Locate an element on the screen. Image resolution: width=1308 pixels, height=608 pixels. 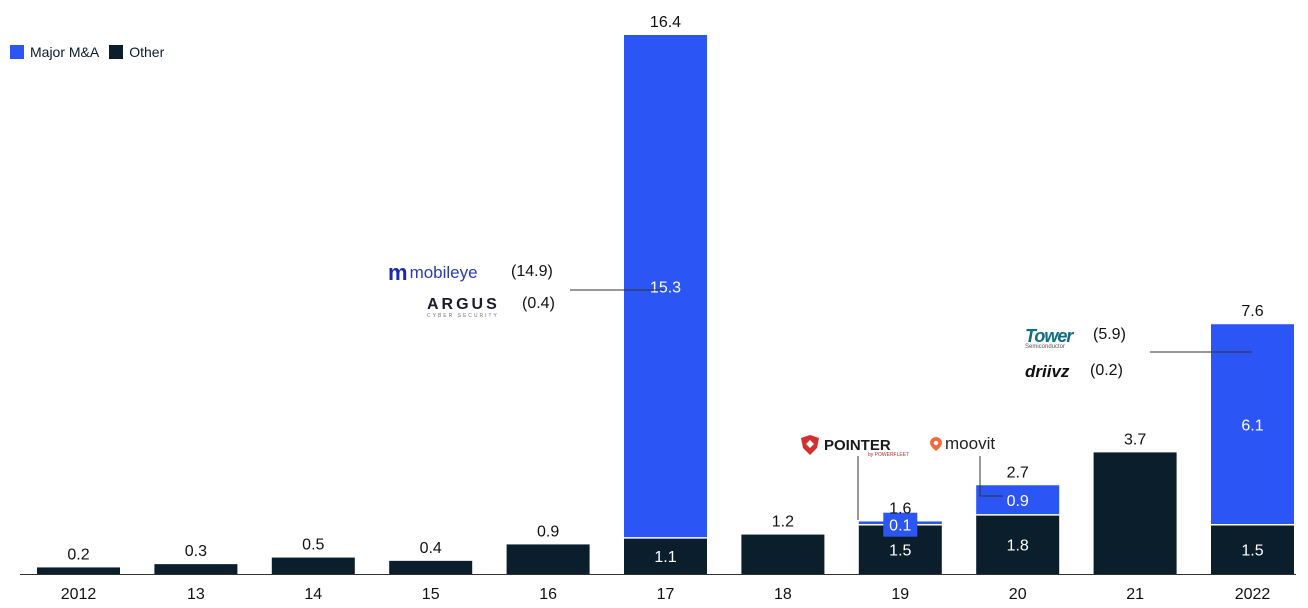
bar-other-2022 is located at coordinates (1252, 549).